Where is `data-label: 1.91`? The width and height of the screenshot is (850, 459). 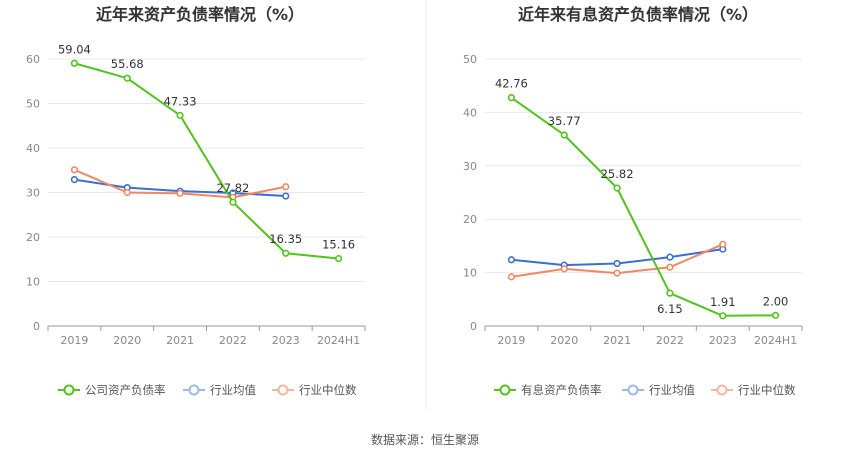
data-label: 1.91 is located at coordinates (723, 302).